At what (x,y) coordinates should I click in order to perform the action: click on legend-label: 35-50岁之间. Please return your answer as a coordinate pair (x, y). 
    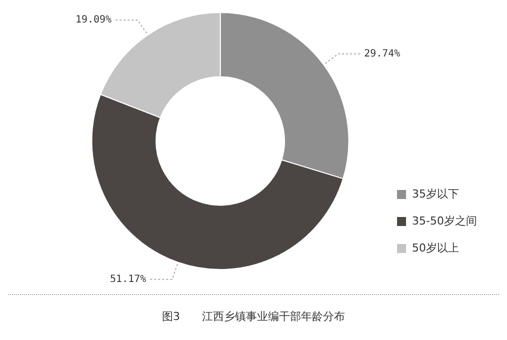
    Looking at the image, I should click on (445, 221).